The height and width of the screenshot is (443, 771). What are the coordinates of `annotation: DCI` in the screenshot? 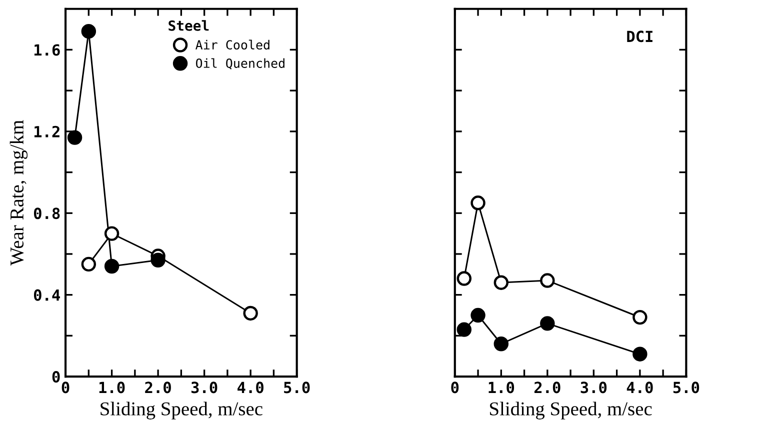 It's located at (639, 36).